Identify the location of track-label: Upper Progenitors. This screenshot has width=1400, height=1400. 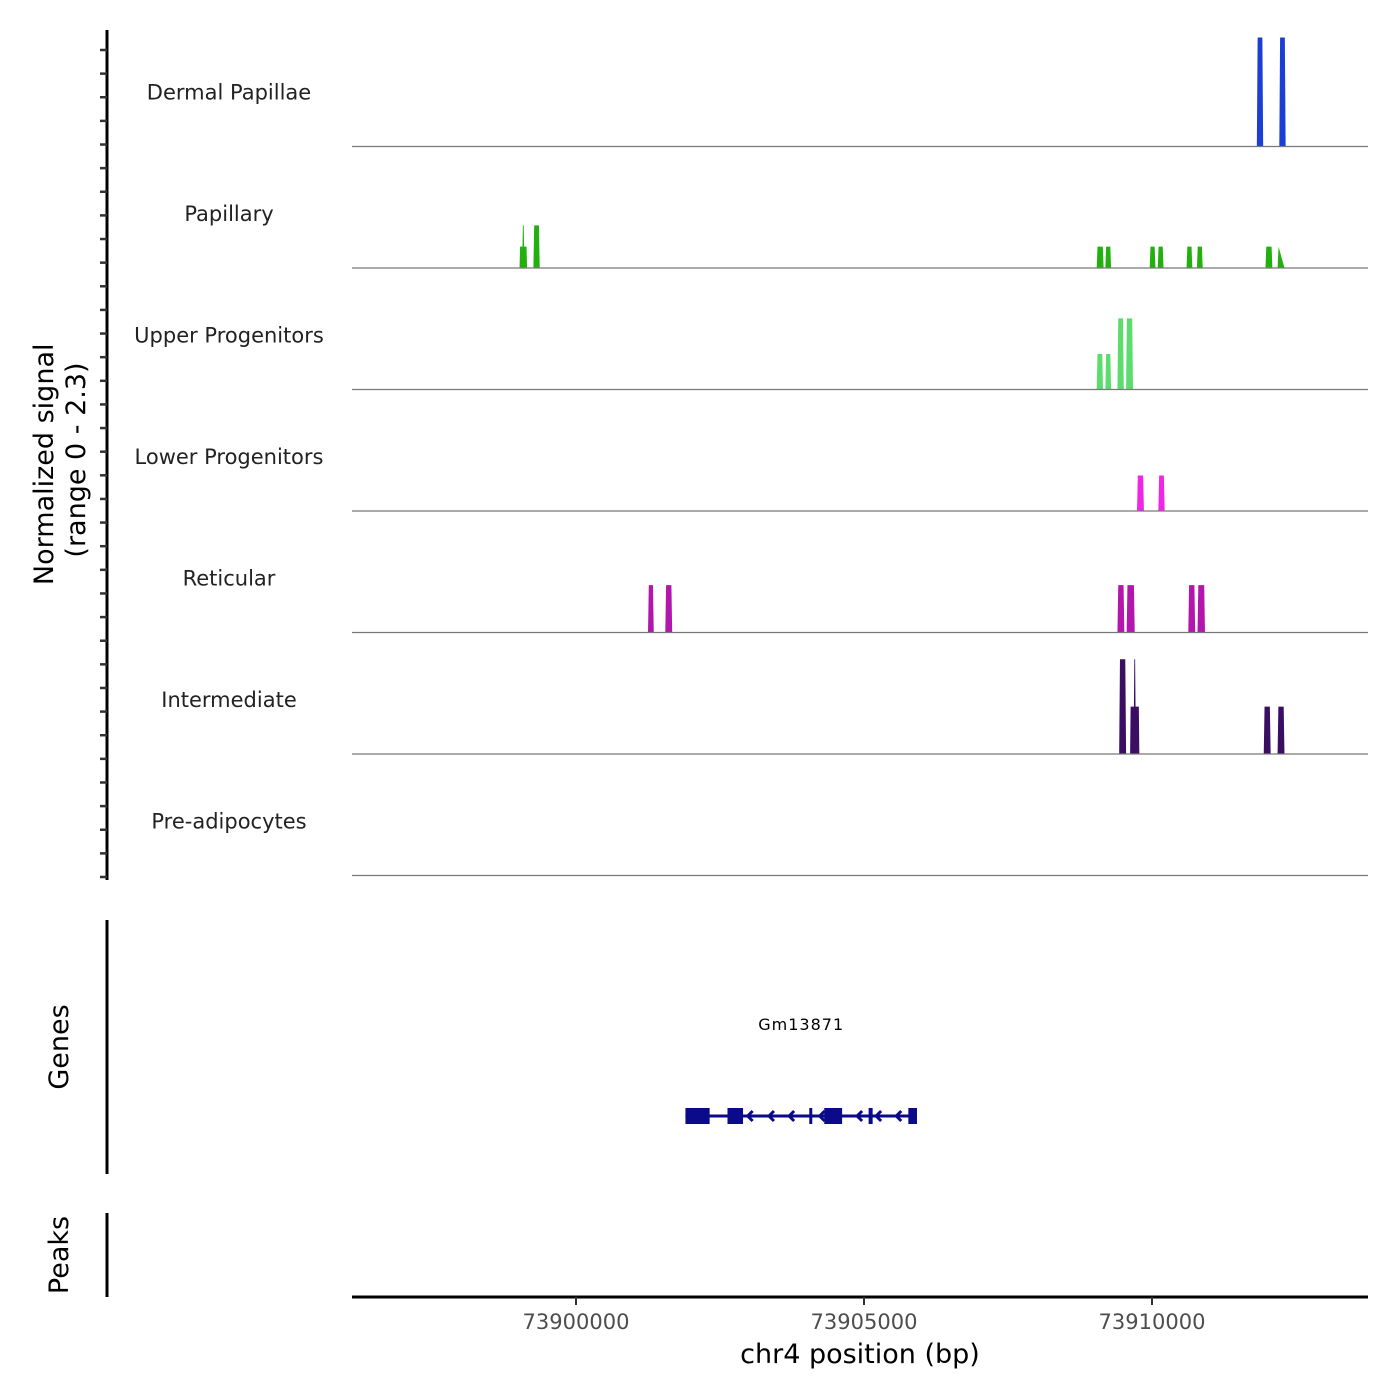
(229, 336).